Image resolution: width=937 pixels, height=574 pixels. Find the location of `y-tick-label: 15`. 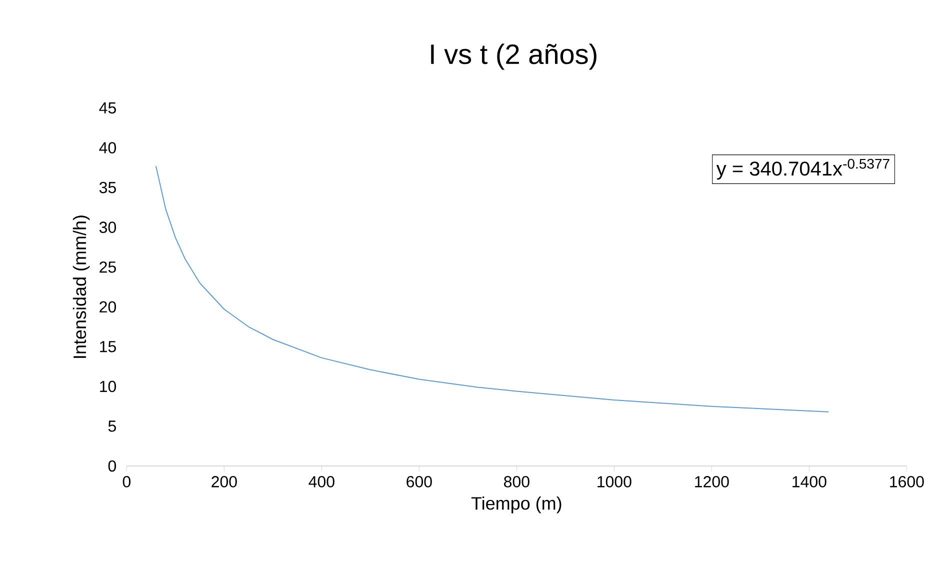

y-tick-label: 15 is located at coordinates (108, 346).